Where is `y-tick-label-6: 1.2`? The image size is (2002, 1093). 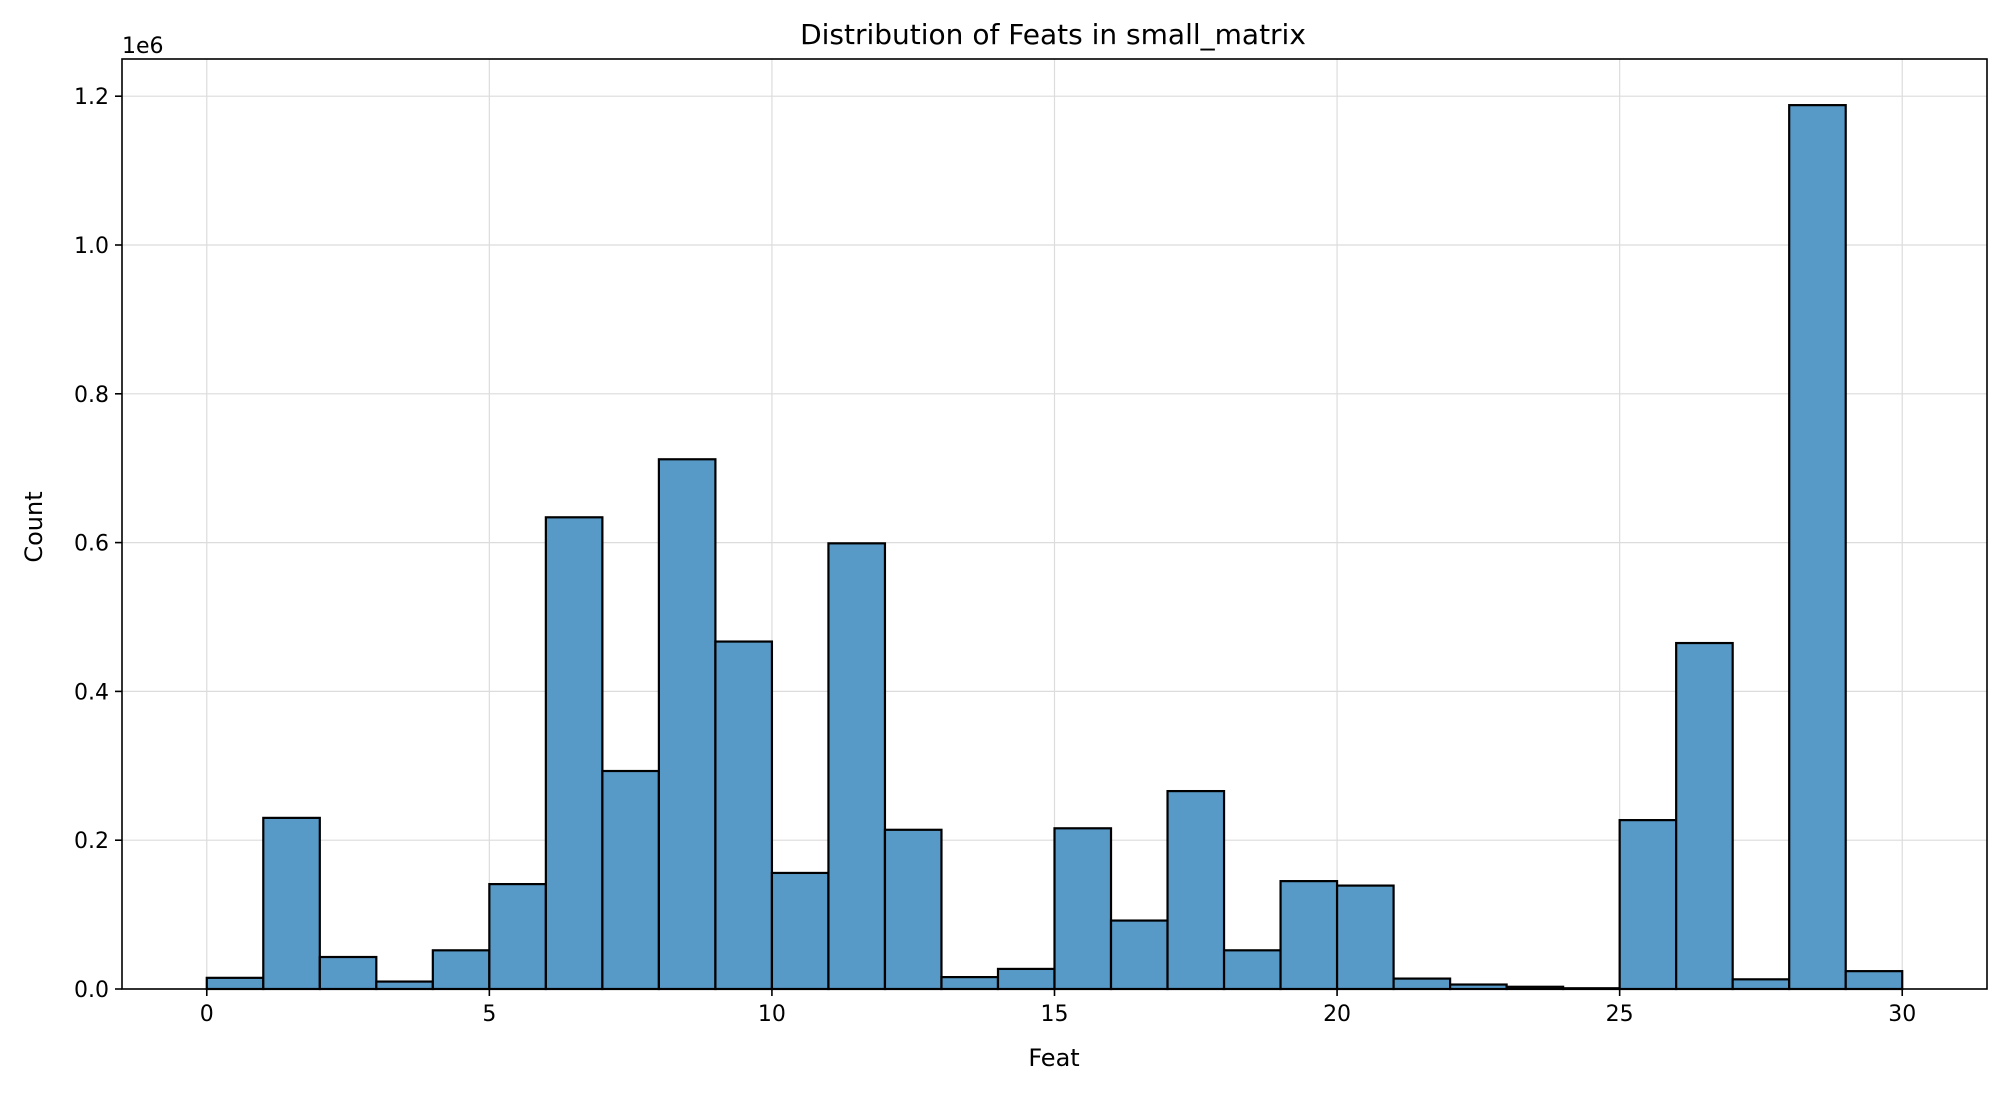
y-tick-label-6: 1.2 is located at coordinates (91, 97).